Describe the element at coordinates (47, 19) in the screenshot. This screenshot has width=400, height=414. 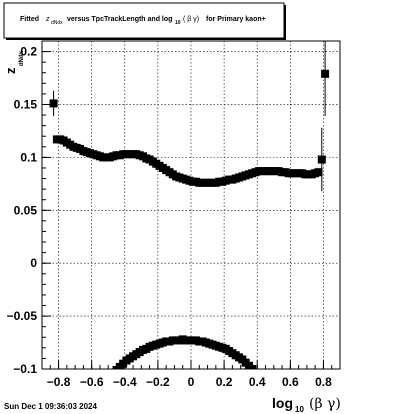
I see `title-z-symbol: z` at that location.